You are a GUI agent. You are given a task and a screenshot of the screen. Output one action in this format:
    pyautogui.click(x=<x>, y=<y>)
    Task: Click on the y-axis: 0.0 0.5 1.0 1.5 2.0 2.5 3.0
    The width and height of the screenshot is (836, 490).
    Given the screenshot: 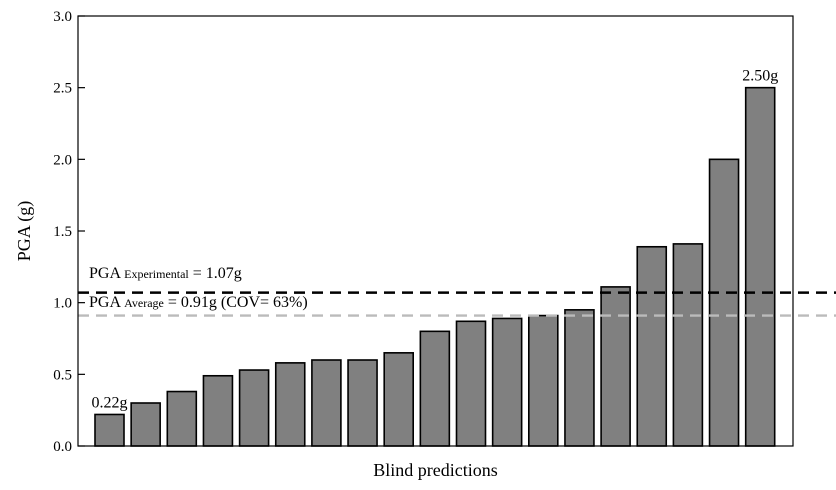 What is the action you would take?
    pyautogui.click(x=69, y=232)
    